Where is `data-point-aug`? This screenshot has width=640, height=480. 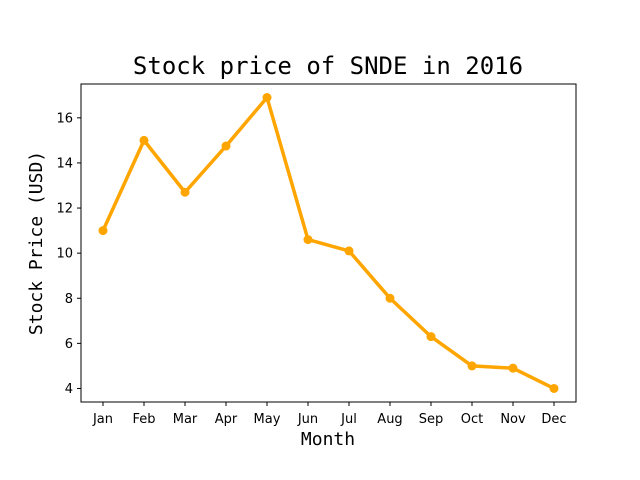
data-point-aug is located at coordinates (390, 298).